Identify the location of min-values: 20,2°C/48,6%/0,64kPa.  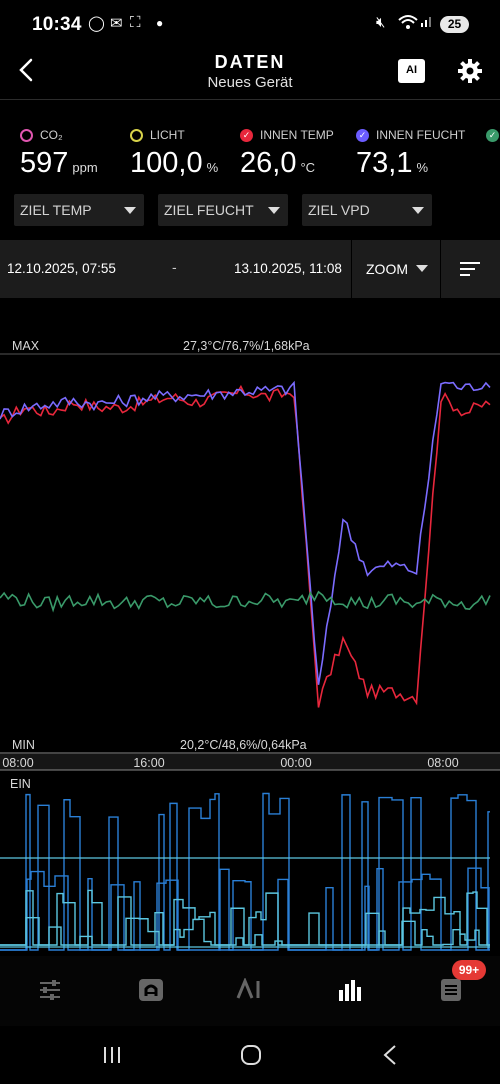
(243, 745).